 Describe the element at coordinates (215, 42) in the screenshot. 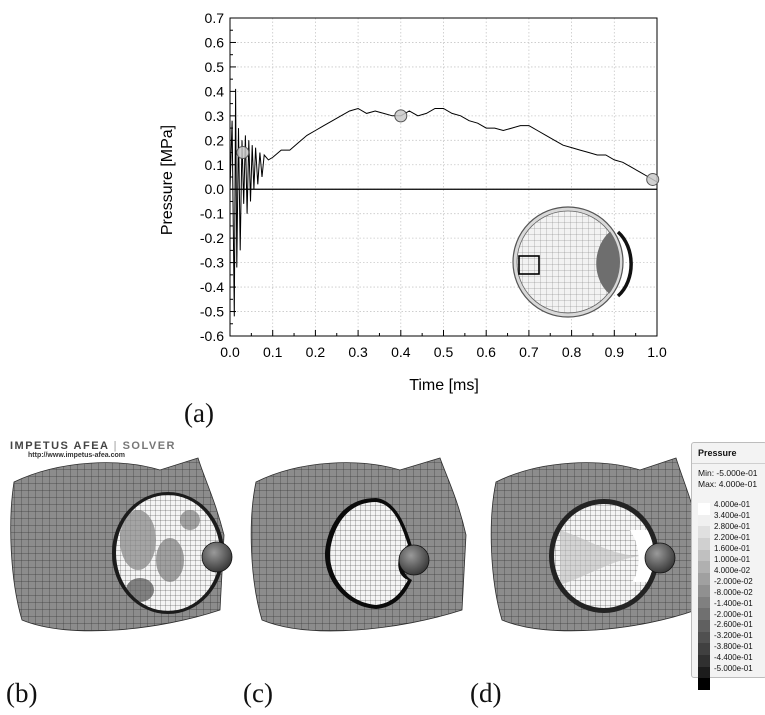

I see `y-tick-label: 0.6` at that location.